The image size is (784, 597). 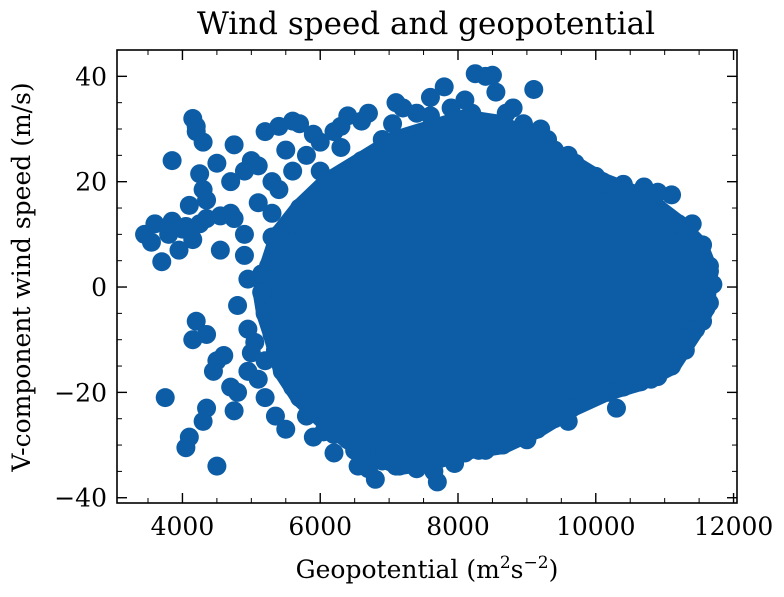 What do you see at coordinates (596, 526) in the screenshot?
I see `x-tick-label: 10000` at bounding box center [596, 526].